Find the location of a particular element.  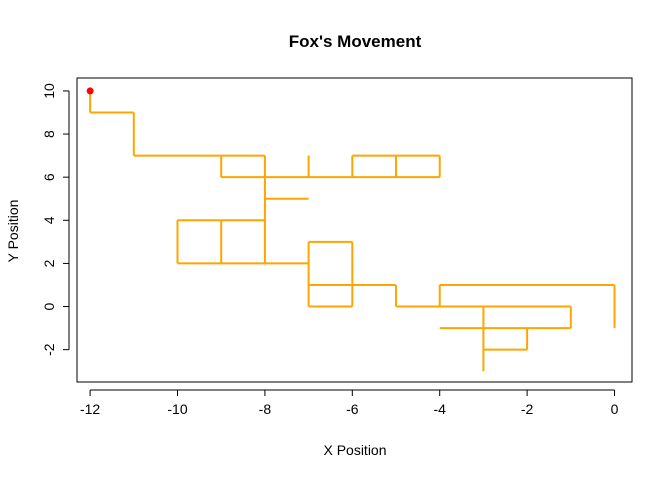

x-tick-label: -10 is located at coordinates (177, 409).